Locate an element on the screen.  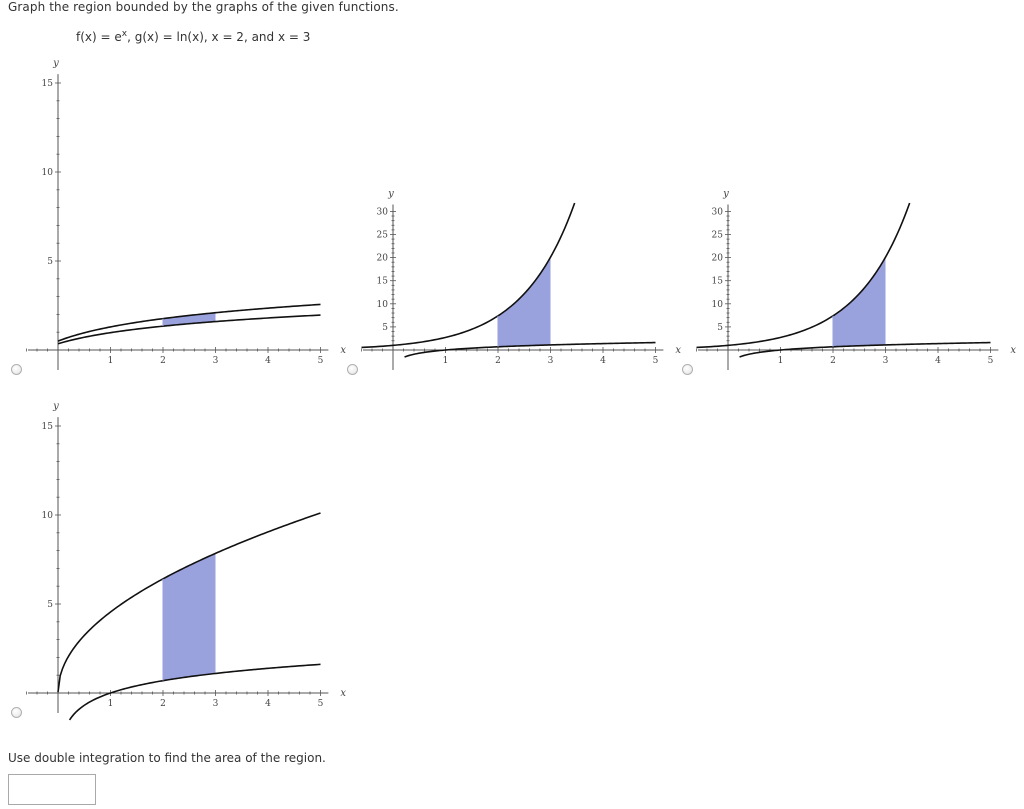
option-a-graph: 1 2 3 4 5 x 5 10 15 y is located at coordinates (186, 214).